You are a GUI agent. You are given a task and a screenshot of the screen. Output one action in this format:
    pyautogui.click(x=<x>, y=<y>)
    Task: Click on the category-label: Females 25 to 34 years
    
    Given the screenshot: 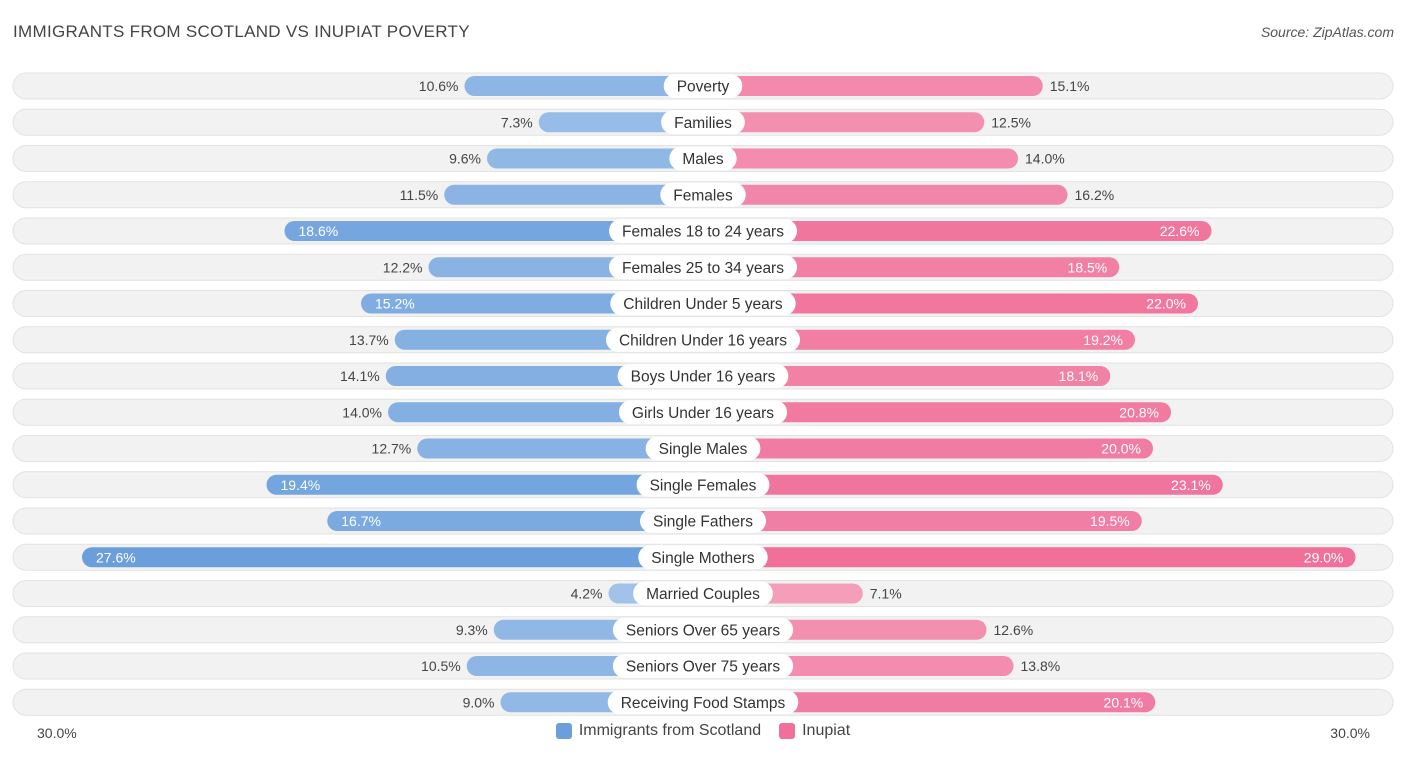 What is the action you would take?
    pyautogui.click(x=703, y=268)
    